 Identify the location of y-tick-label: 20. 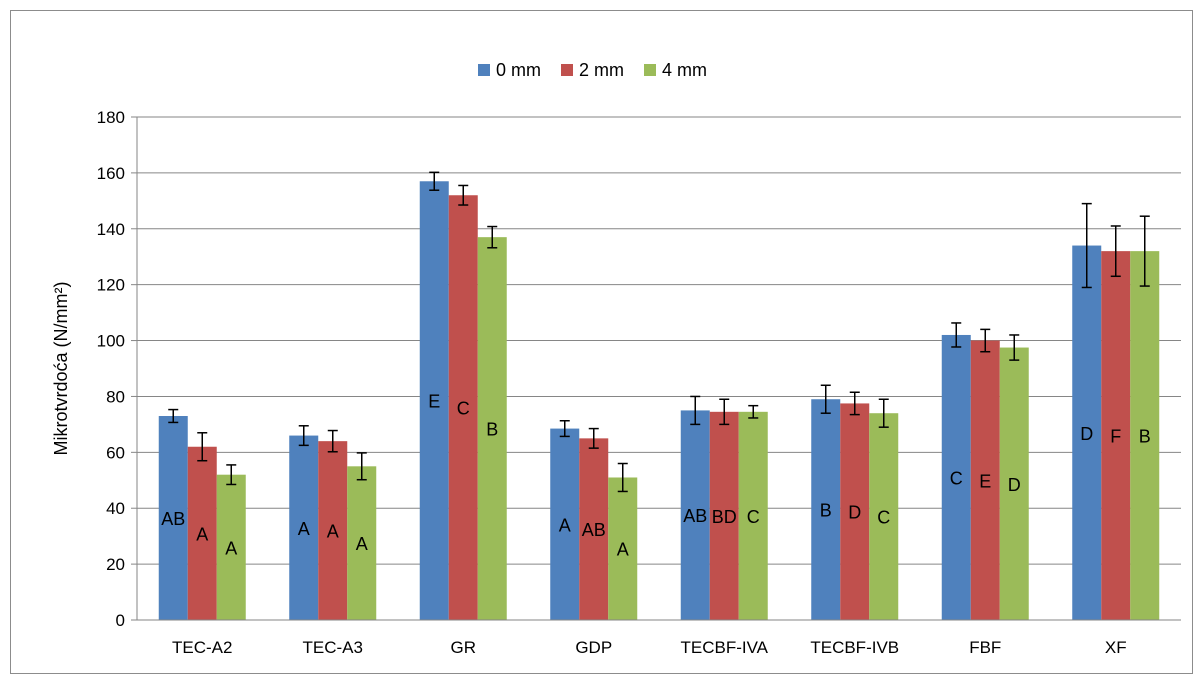
(115, 564).